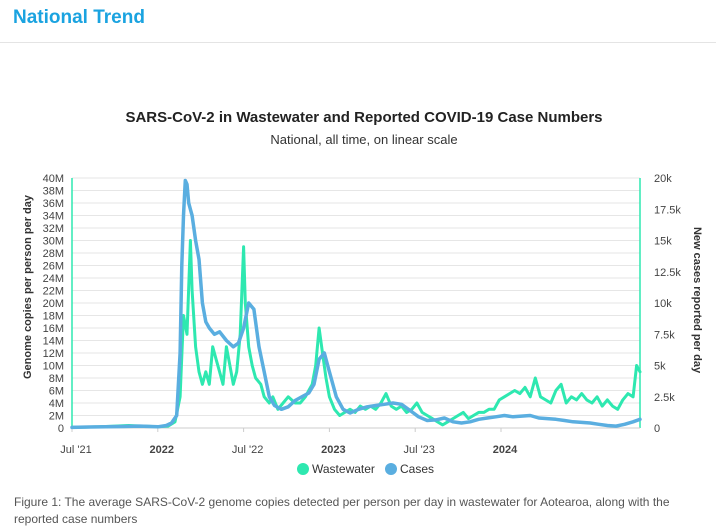 Image resolution: width=716 pixels, height=528 pixels. Describe the element at coordinates (53, 204) in the screenshot. I see `y-left-tick-label: 36M` at that location.